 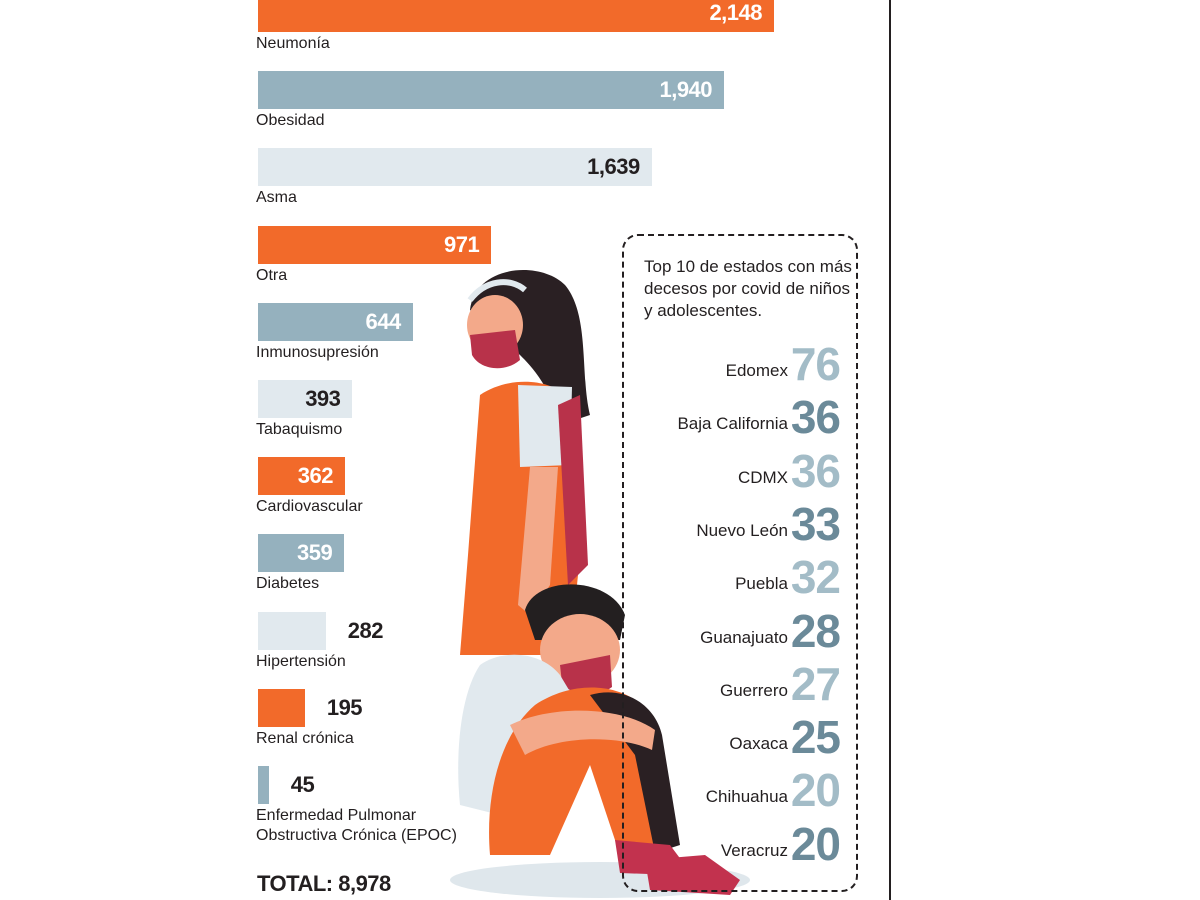 What do you see at coordinates (815, 364) in the screenshot?
I see `state-death-count: 76` at bounding box center [815, 364].